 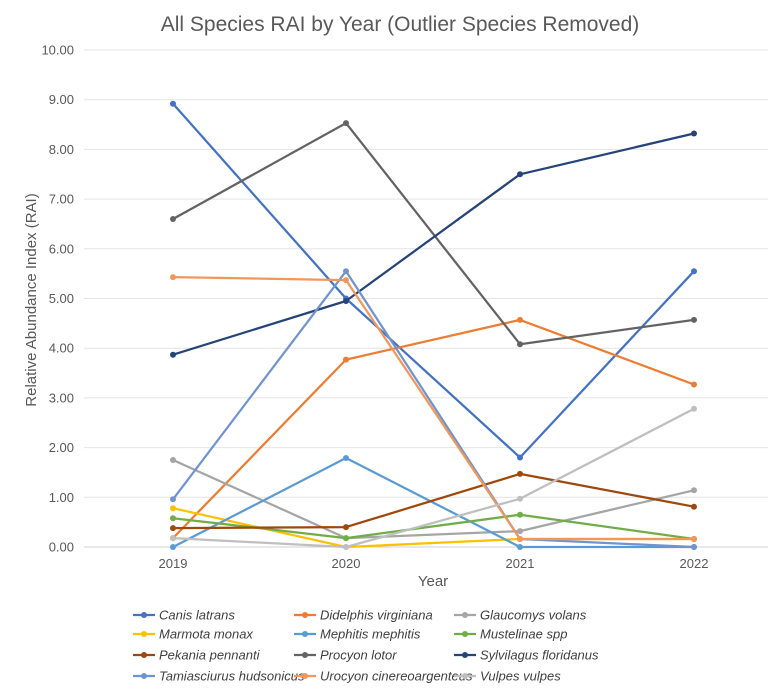 I want to click on legend-label: Urocyon cinereoargenteus, so click(x=396, y=676).